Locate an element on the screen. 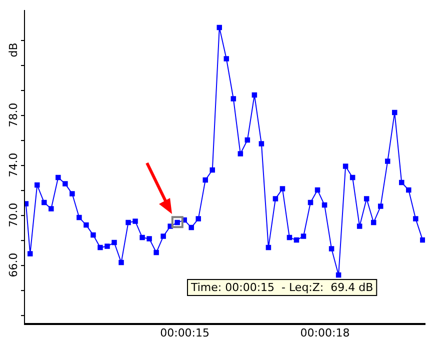 The width and height of the screenshot is (430, 343). y-tick-label: 70.0 is located at coordinates (13, 215).